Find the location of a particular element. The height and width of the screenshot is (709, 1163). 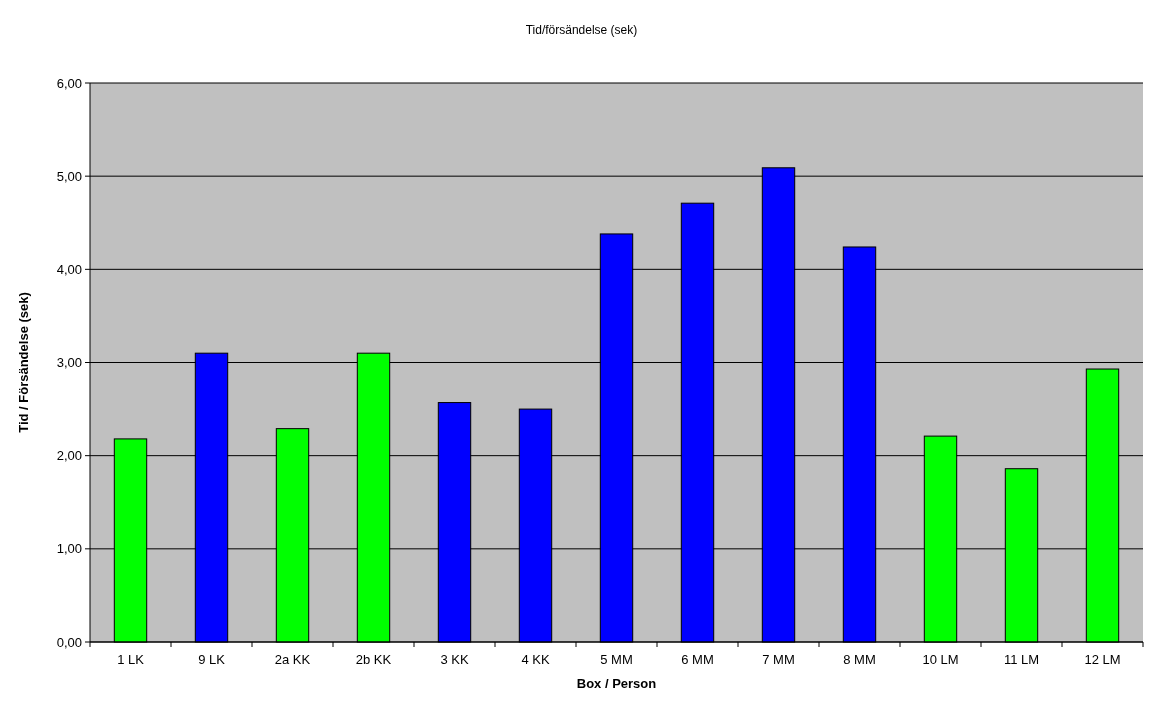

x-tick-label: 11 LM is located at coordinates (1021, 659).